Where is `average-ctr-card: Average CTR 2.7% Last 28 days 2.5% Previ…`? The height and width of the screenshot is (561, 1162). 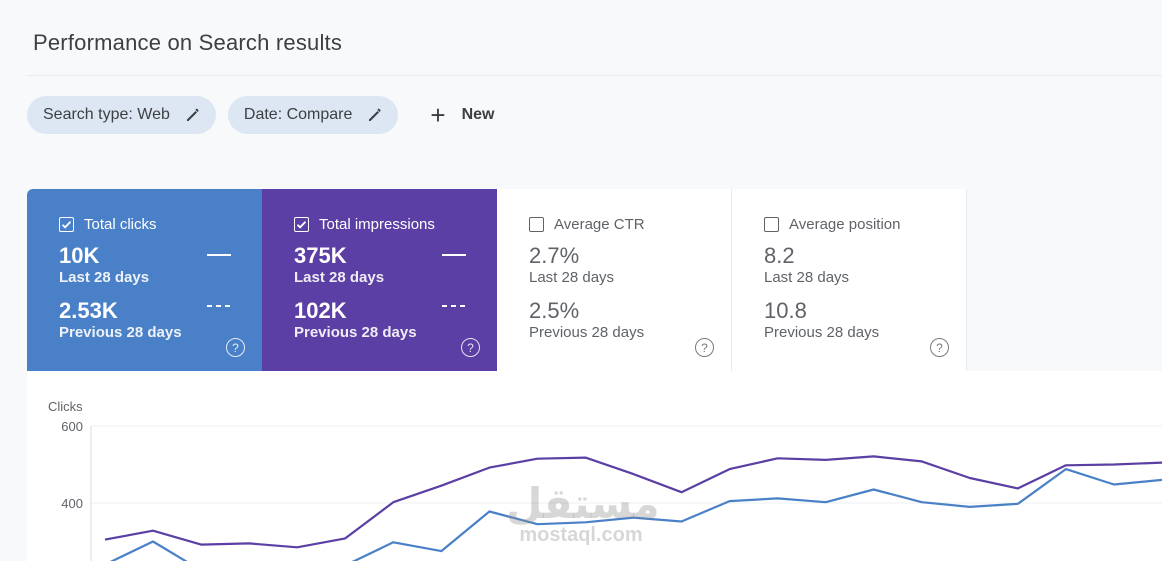
average-ctr-card: Average CTR 2.7% Last 28 days 2.5% Previ… is located at coordinates (614, 280).